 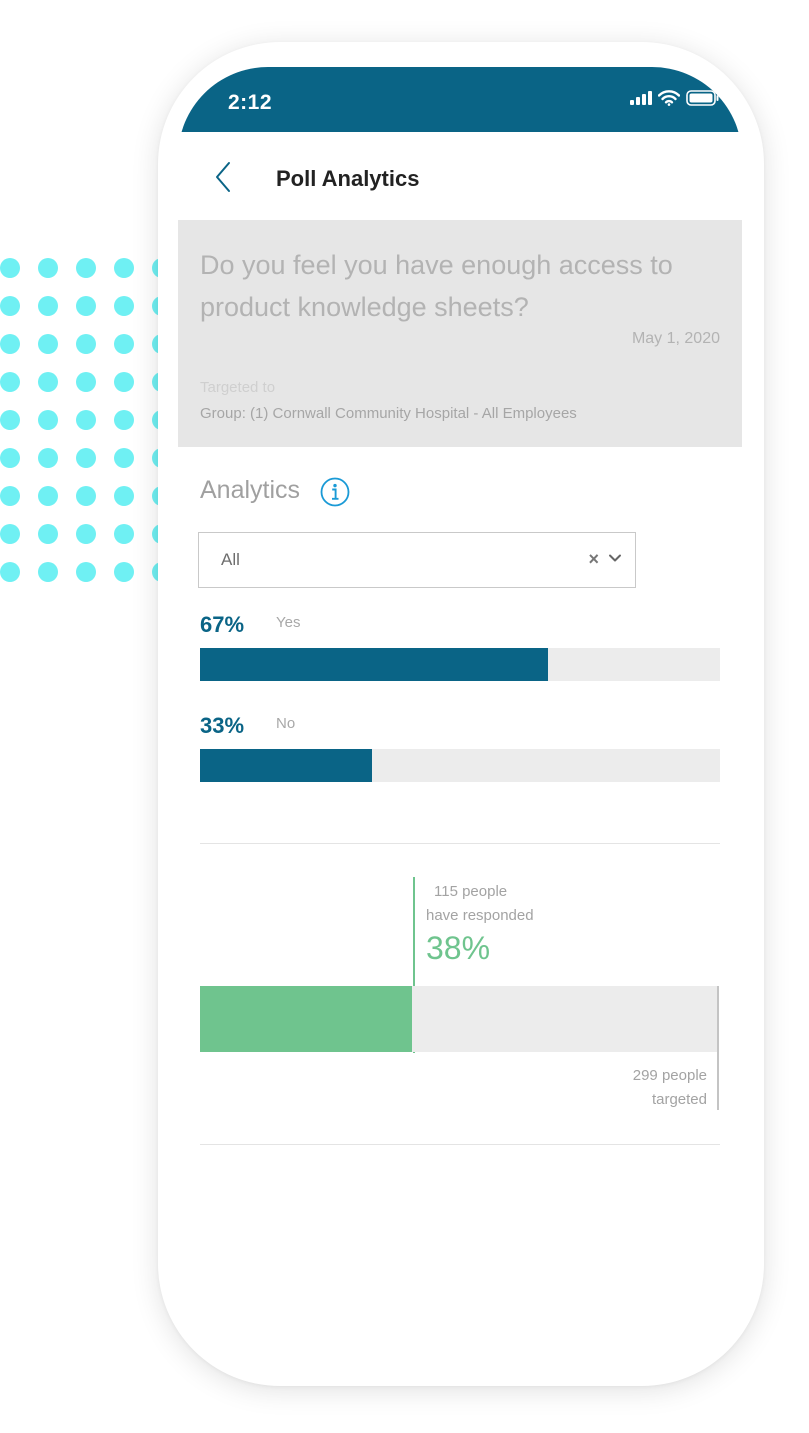 What do you see at coordinates (335, 492) in the screenshot?
I see `info-icon` at bounding box center [335, 492].